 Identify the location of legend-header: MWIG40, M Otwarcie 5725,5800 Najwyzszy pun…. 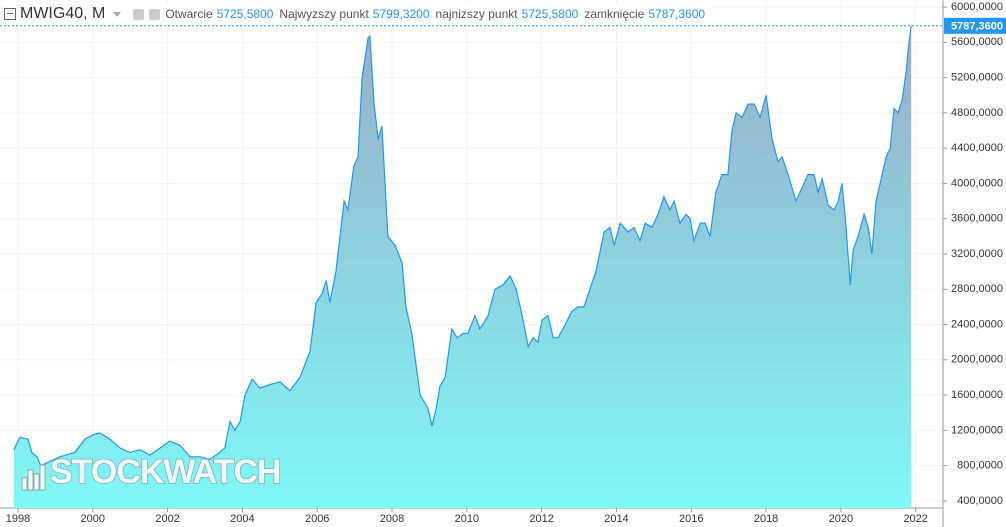
(358, 14).